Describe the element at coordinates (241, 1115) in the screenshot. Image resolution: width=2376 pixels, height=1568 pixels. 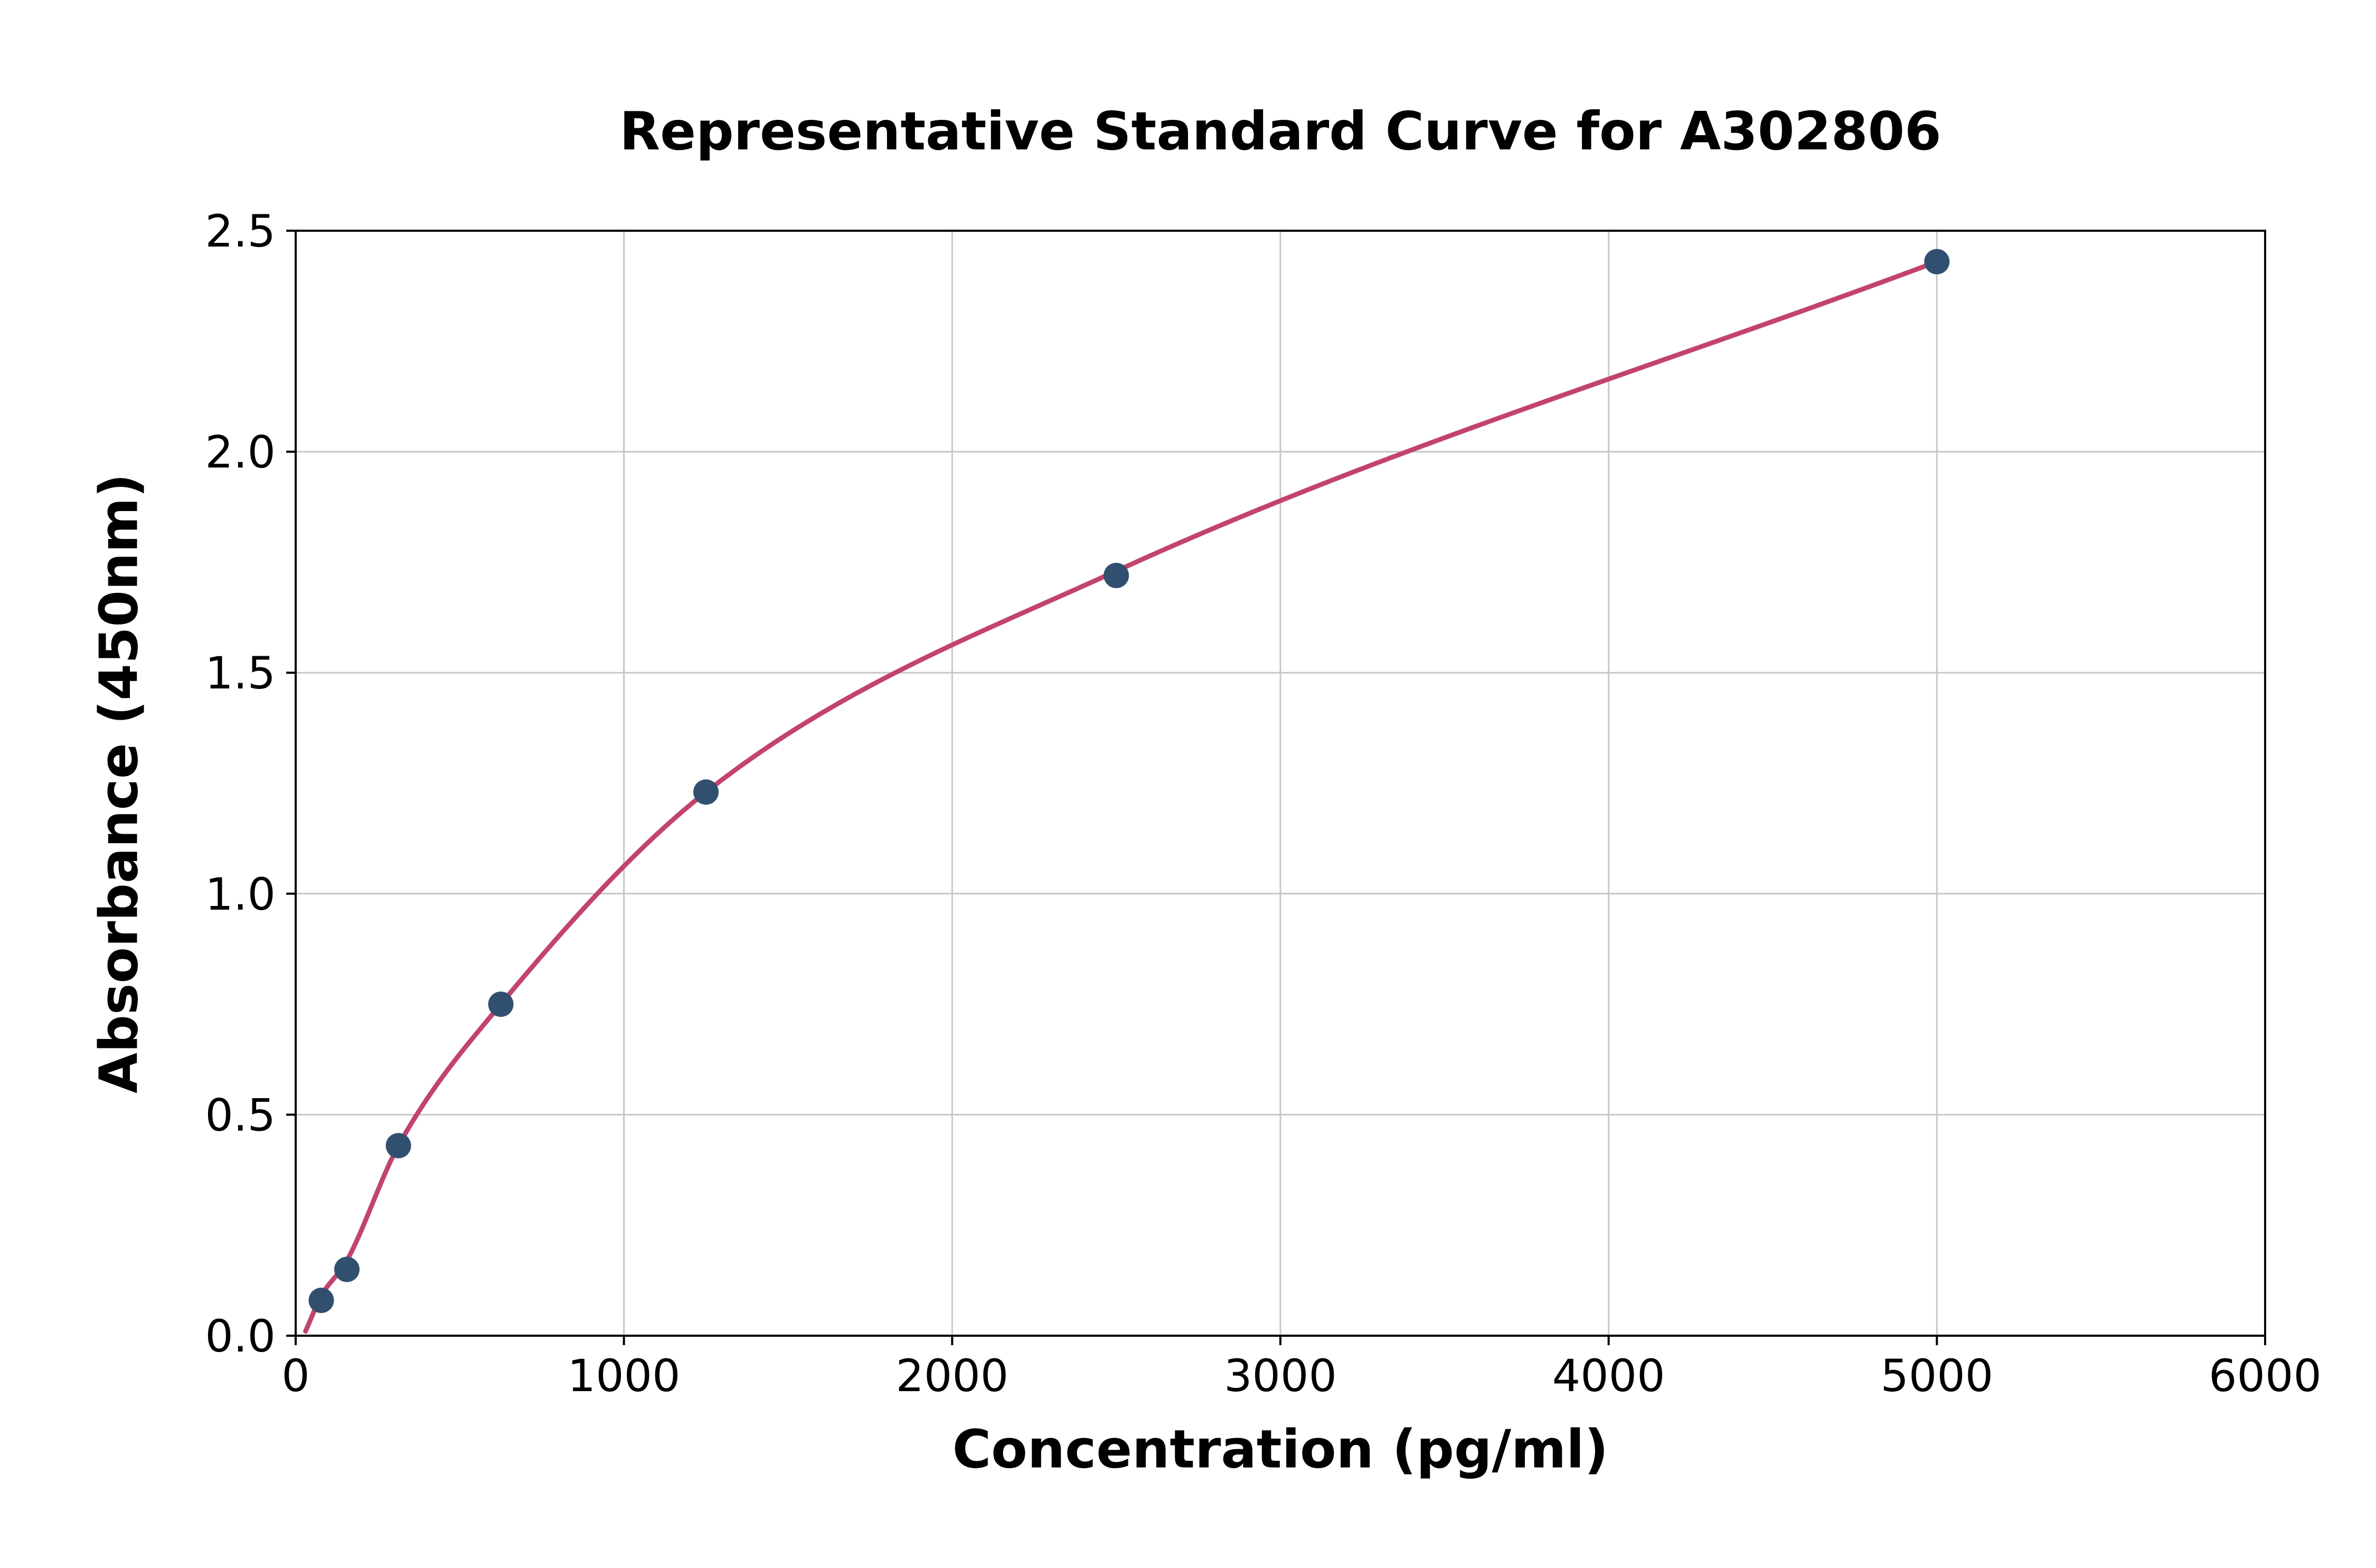
I see `y-tick-label: 0.5` at that location.